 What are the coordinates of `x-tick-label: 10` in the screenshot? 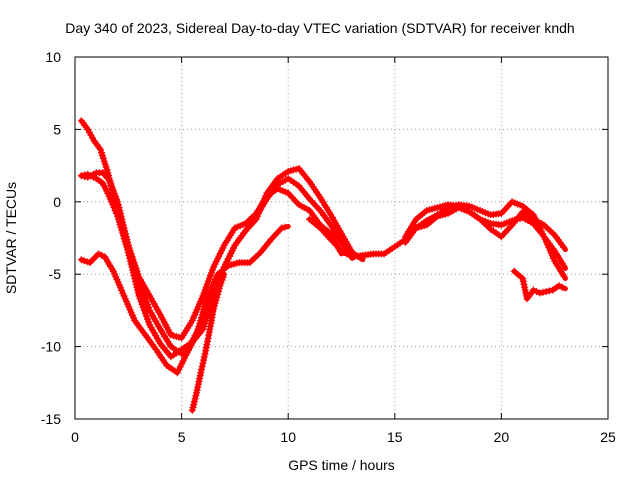 It's located at (288, 437).